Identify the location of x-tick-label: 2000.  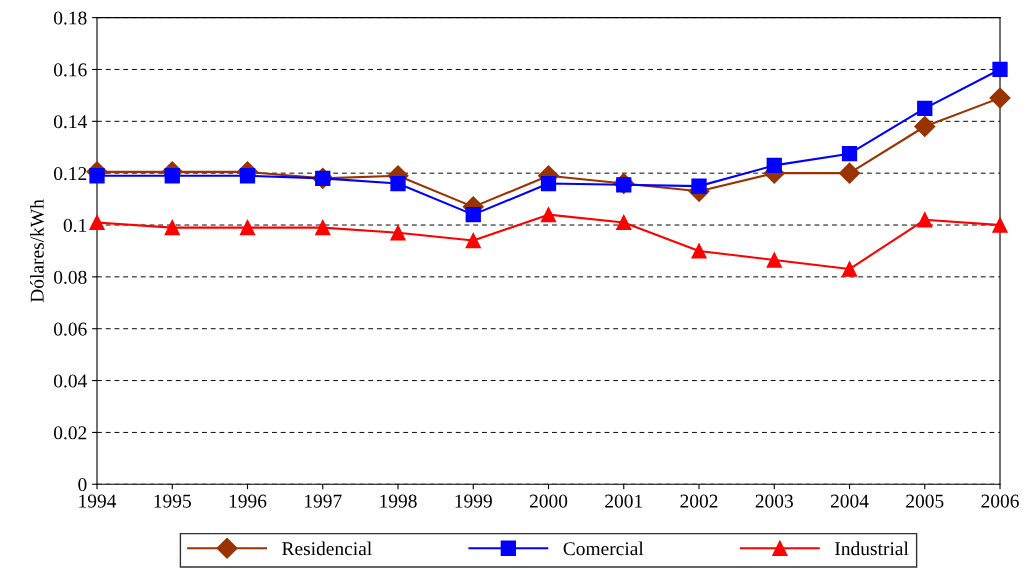
(548, 501).